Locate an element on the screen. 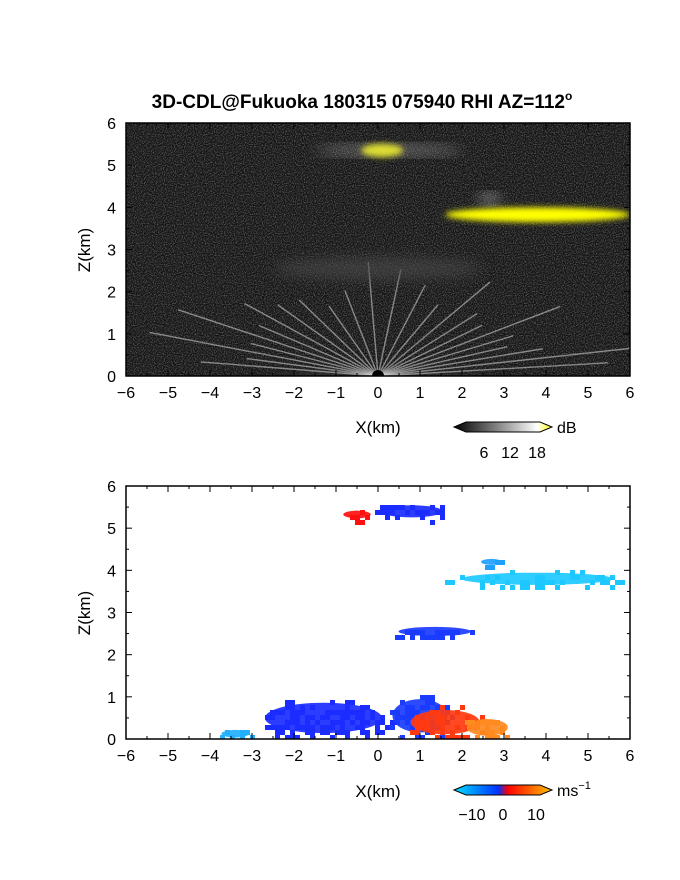  intensity-x-tick-label: 6 is located at coordinates (630, 393).